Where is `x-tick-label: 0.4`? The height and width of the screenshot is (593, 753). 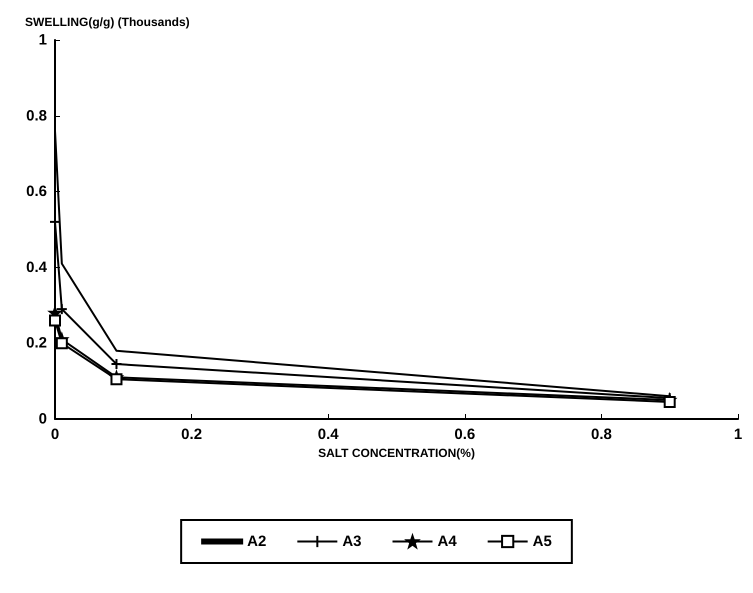
x-tick-label: 0.4 is located at coordinates (329, 434).